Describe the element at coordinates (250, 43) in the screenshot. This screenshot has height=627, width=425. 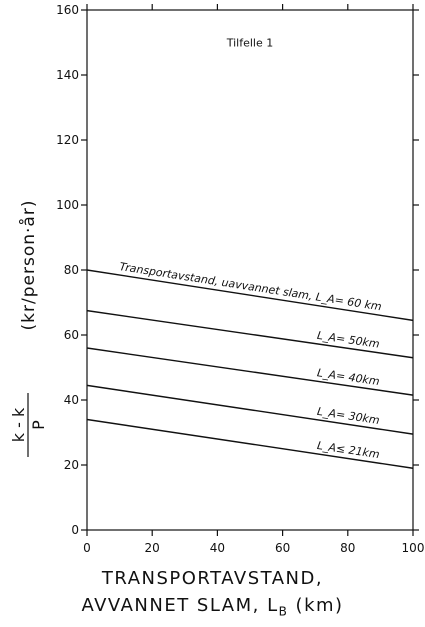
I see `case-annotation: Tilfelle 1` at that location.